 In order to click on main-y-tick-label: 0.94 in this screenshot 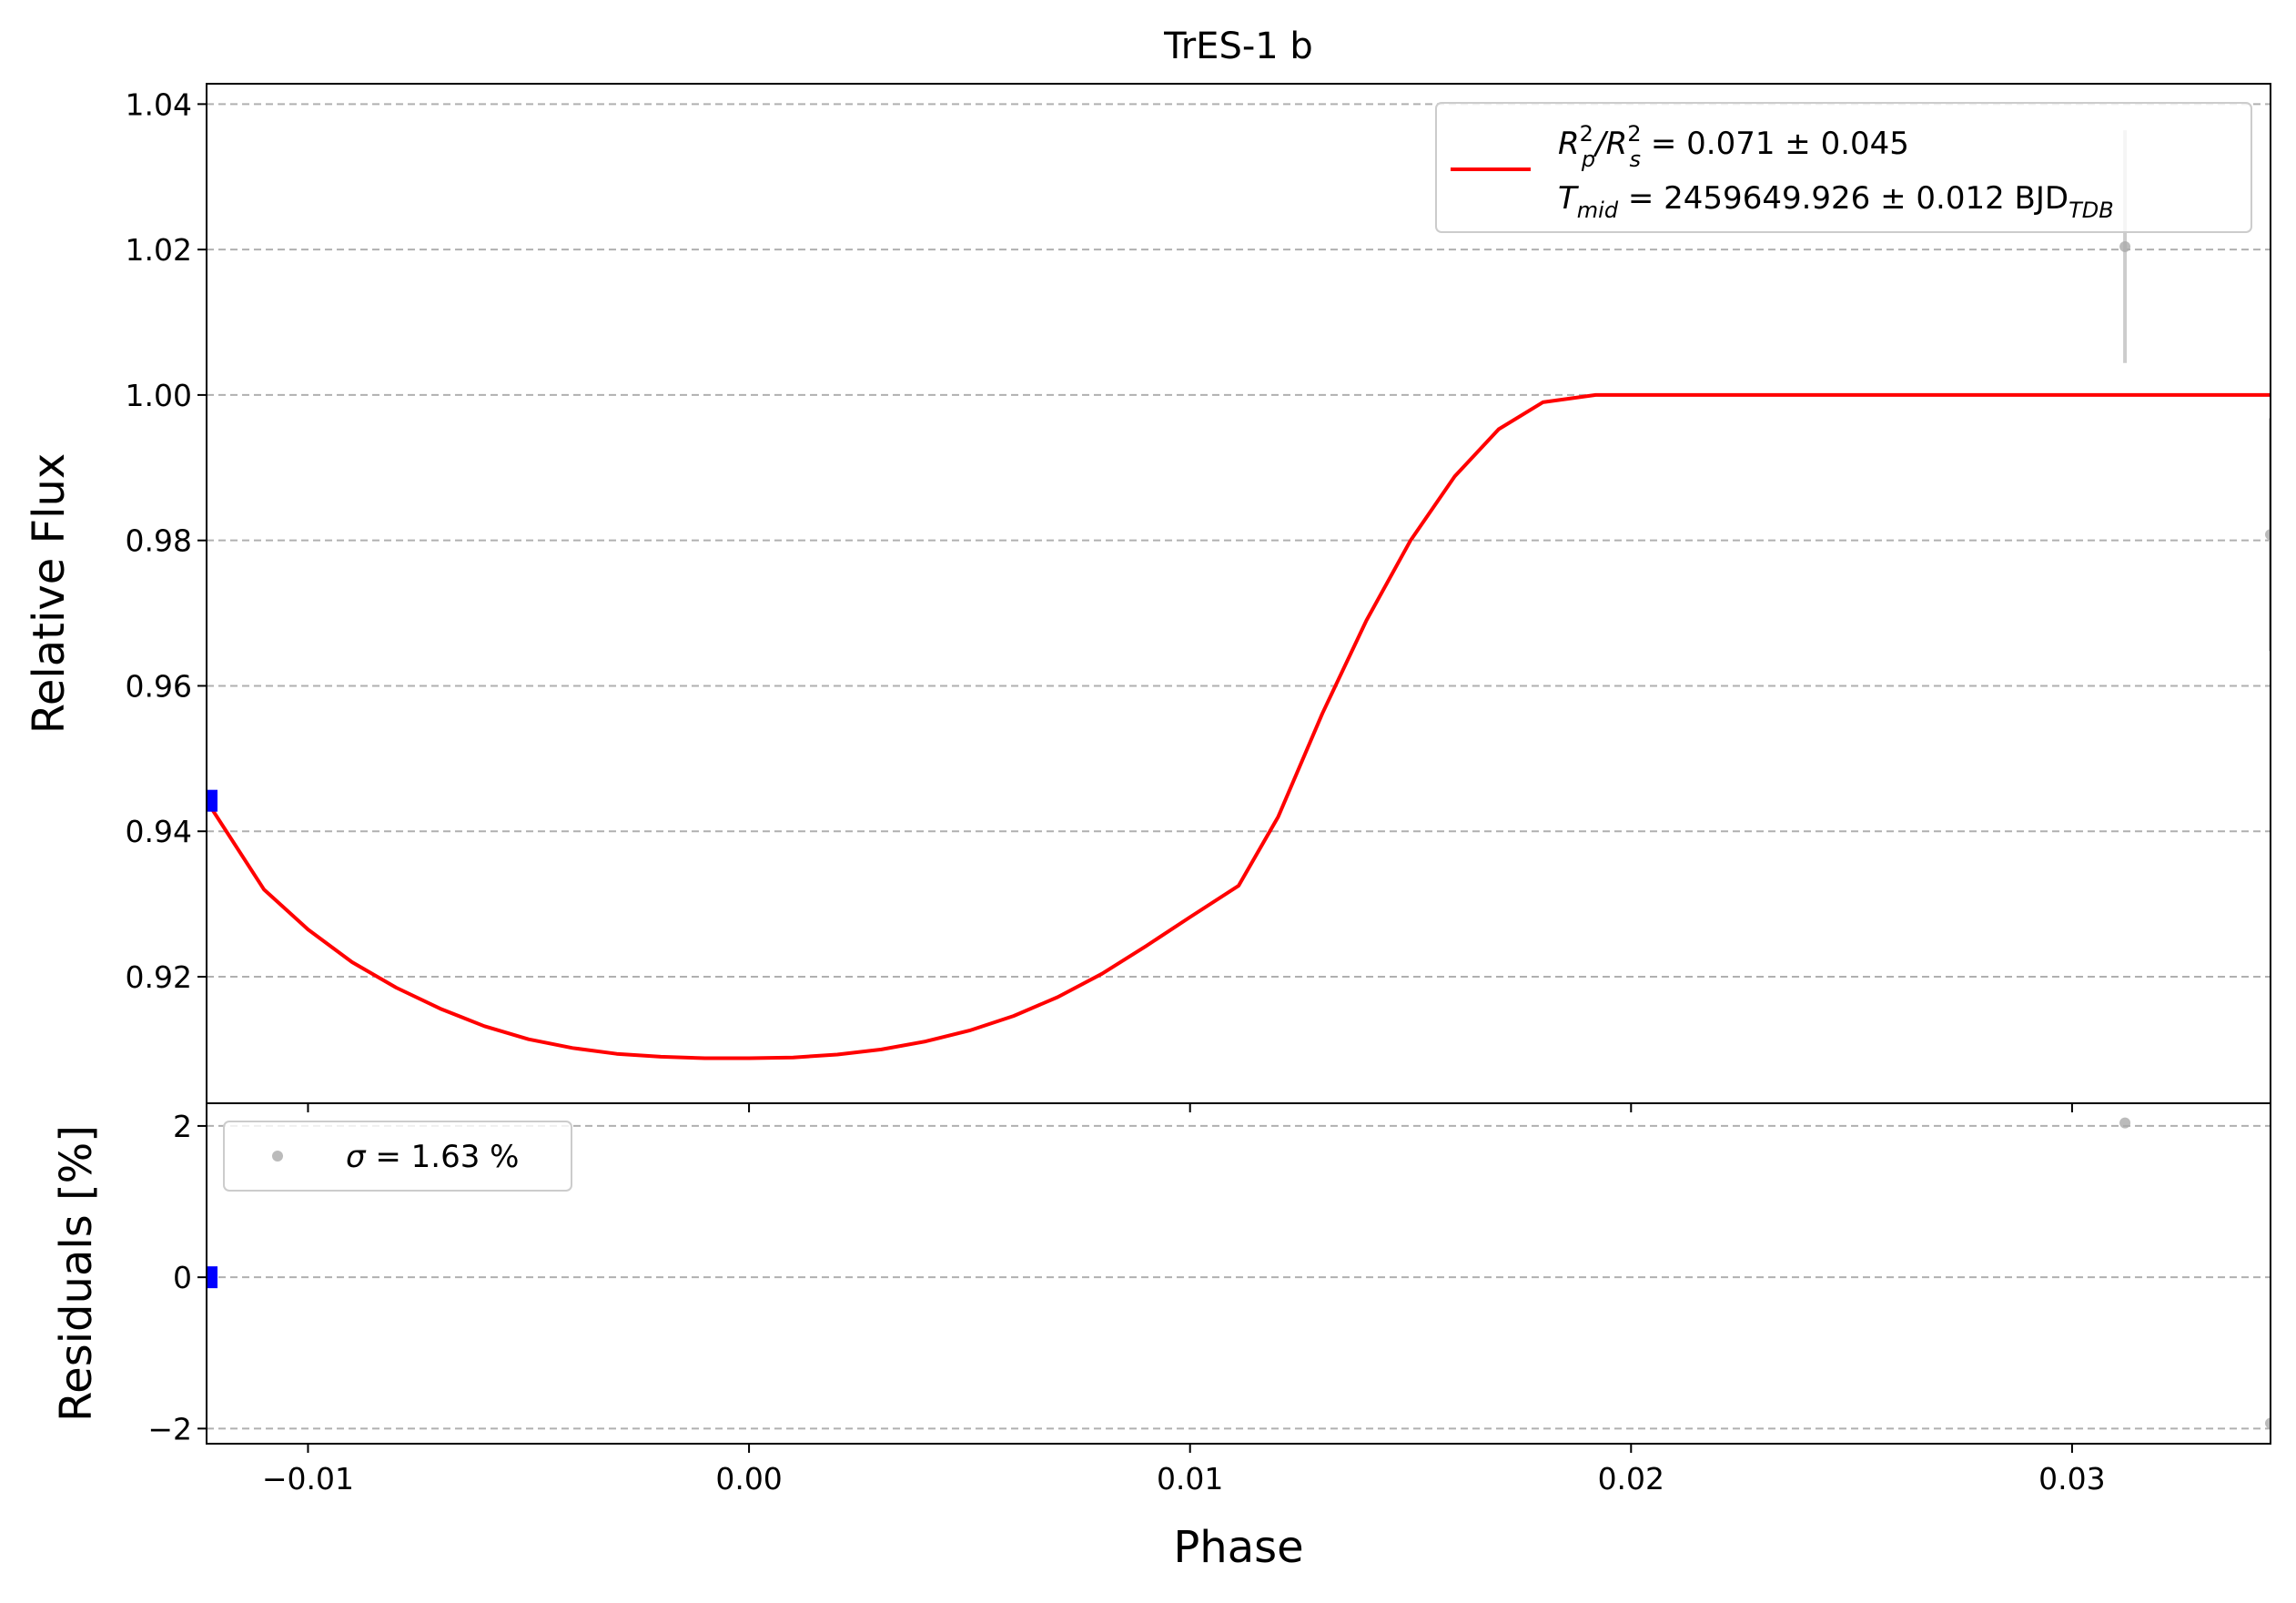, I will do `click(159, 831)`.